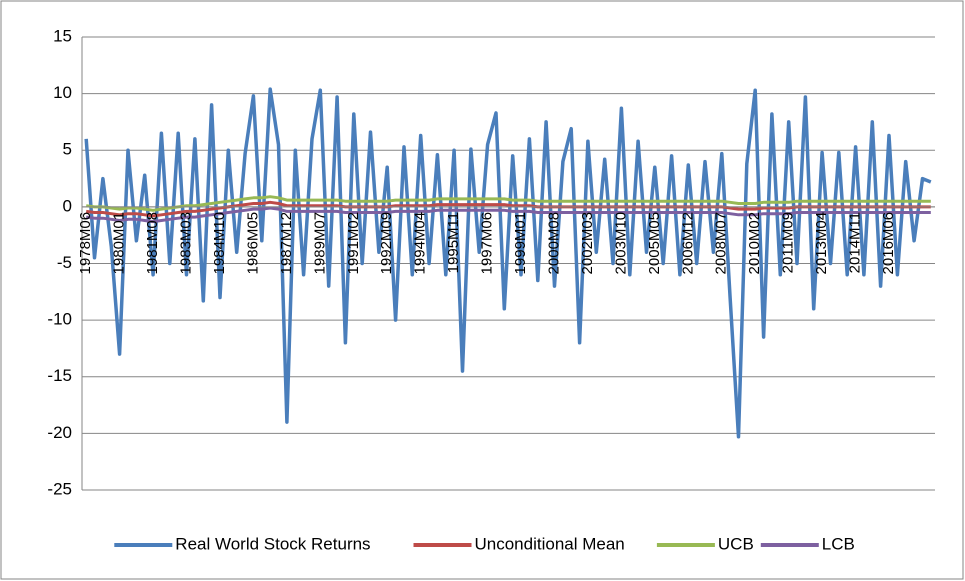 The width and height of the screenshot is (965, 581). What do you see at coordinates (587, 243) in the screenshot?
I see `x-tick-label: 2002M03` at bounding box center [587, 243].